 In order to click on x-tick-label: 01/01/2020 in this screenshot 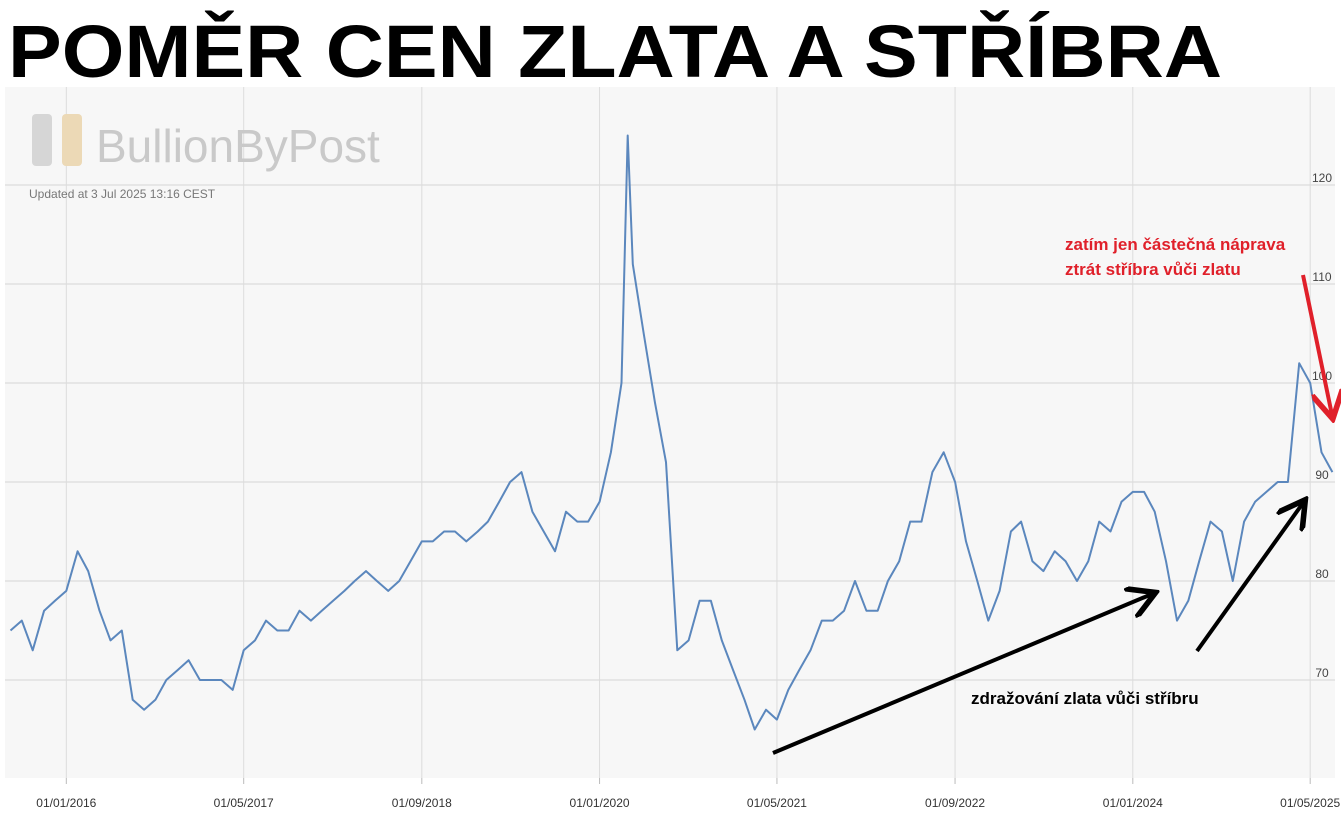, I will do `click(600, 803)`.